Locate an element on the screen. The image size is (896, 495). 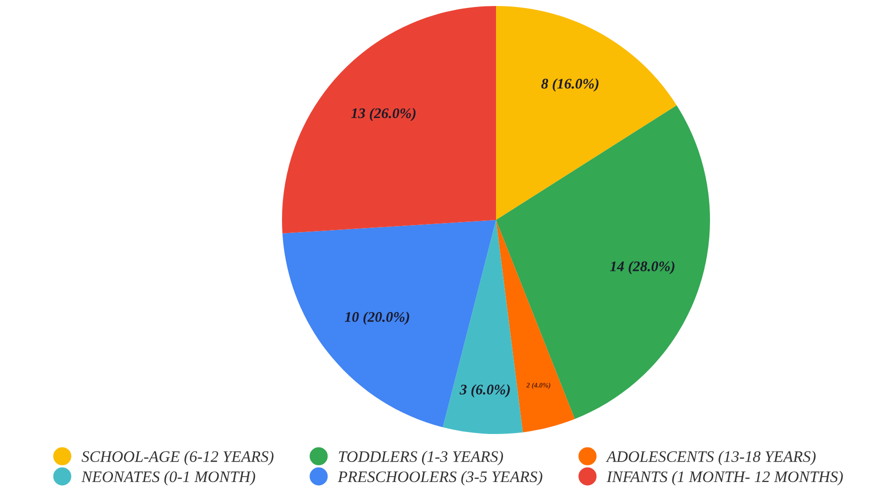
legend-label: ADOLESCENTS (13-18 YEARS) is located at coordinates (711, 458).